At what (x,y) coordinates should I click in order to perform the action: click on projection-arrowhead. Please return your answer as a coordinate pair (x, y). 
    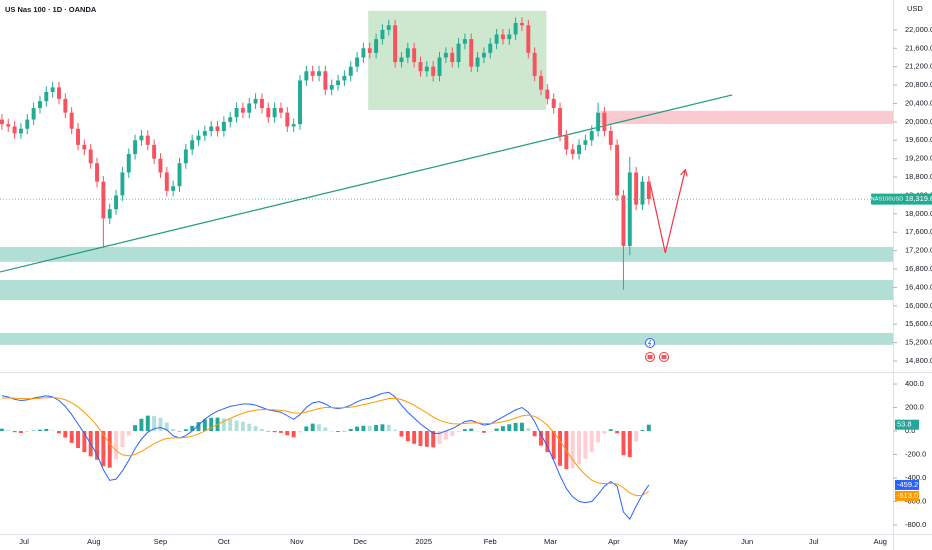
    Looking at the image, I should click on (684, 172).